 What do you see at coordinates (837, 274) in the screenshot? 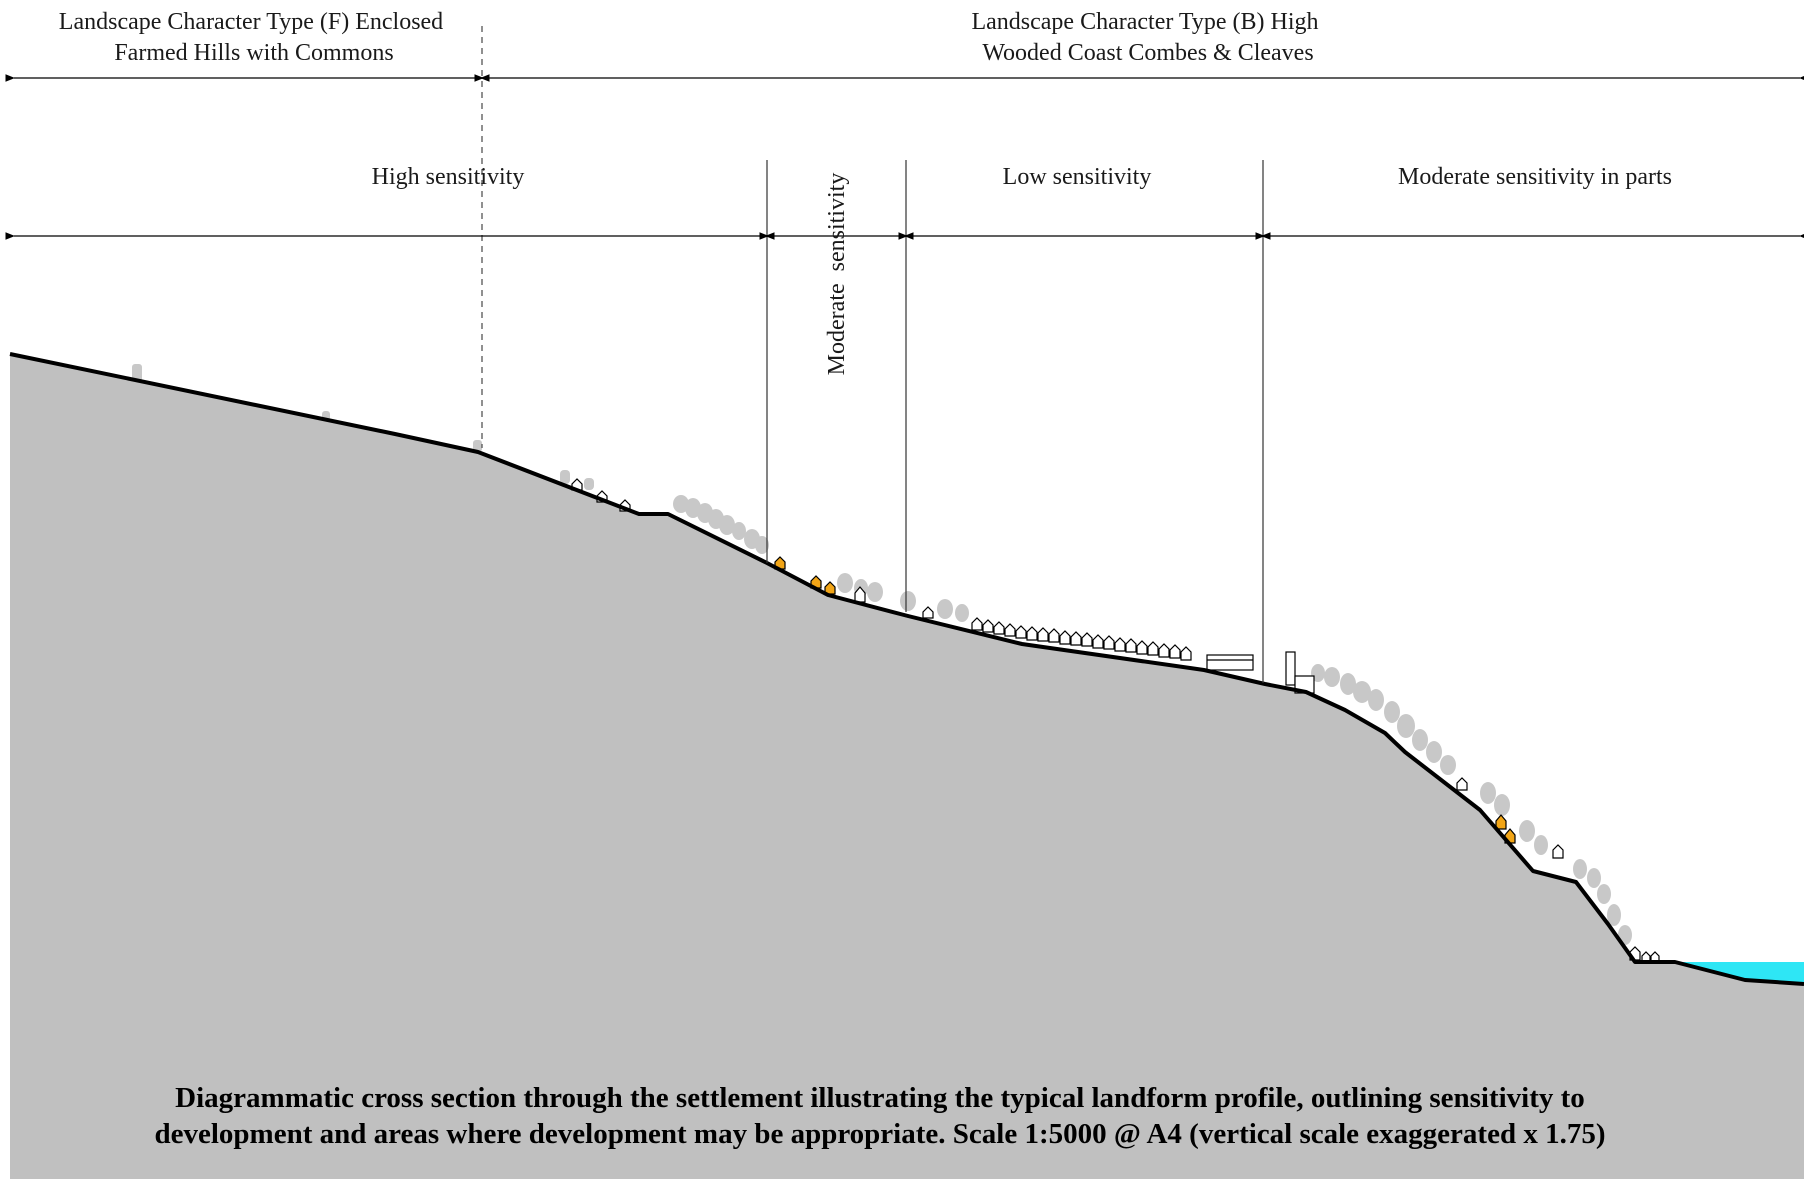
I see `moderate-sensitivity-label: Moderate sensitivity` at bounding box center [837, 274].